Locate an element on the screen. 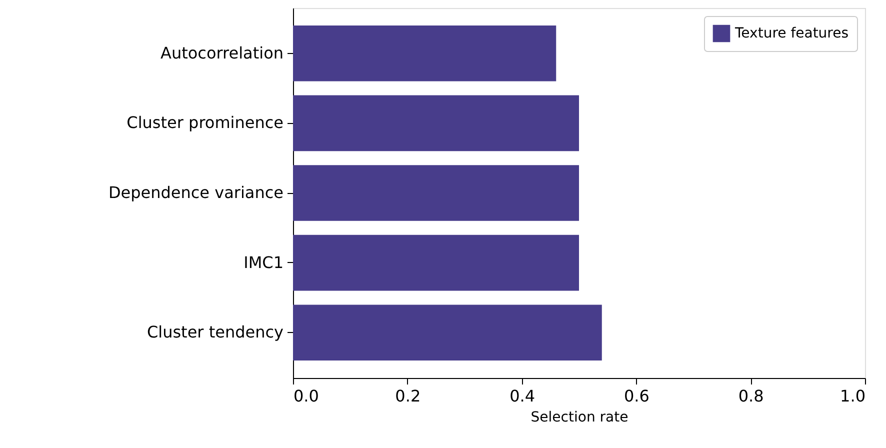 The image size is (886, 448). y-tick-label: Autocorrelation is located at coordinates (222, 52).